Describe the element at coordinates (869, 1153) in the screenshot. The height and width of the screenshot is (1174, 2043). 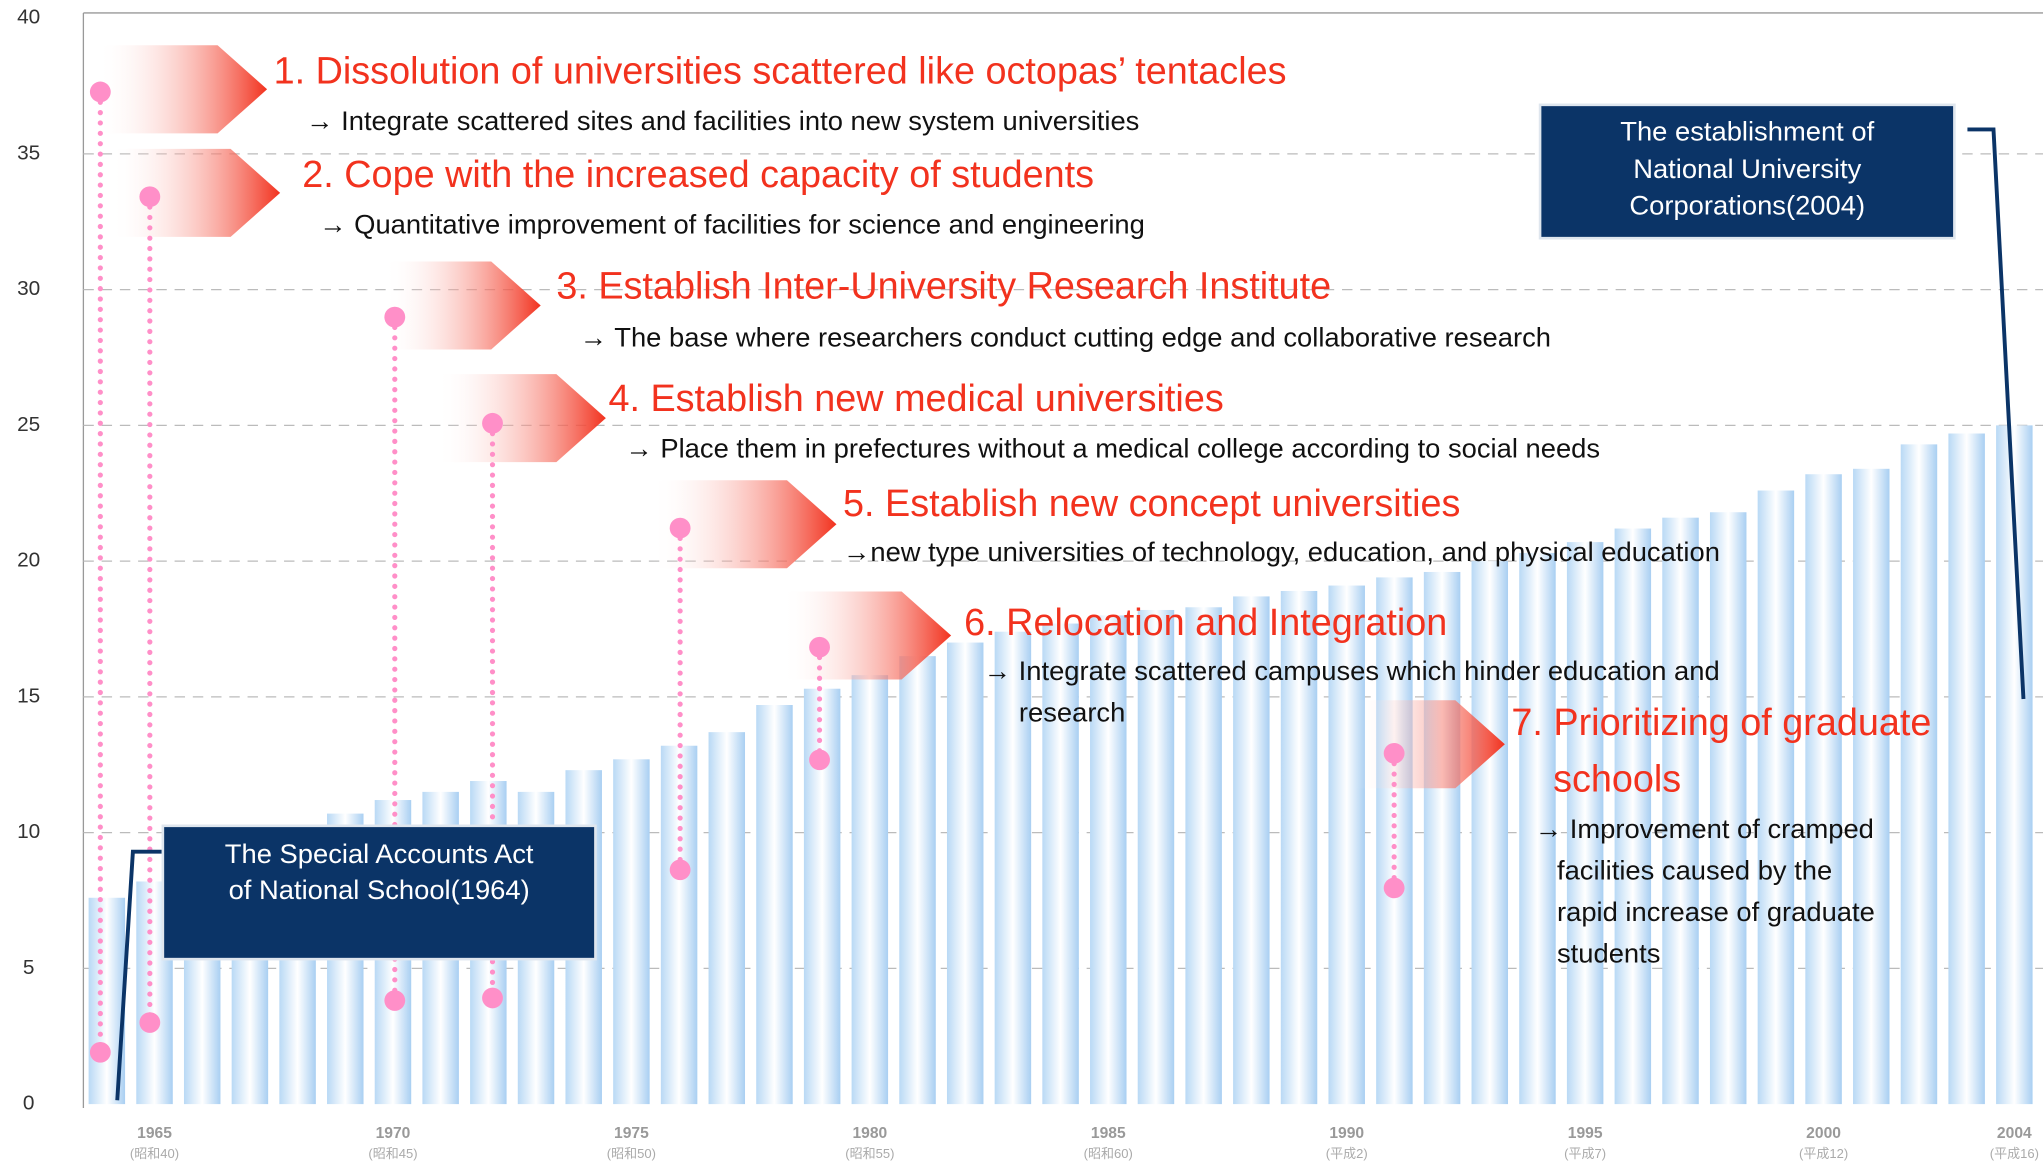
I see `x-tick-sublabel: (昭和55)` at that location.